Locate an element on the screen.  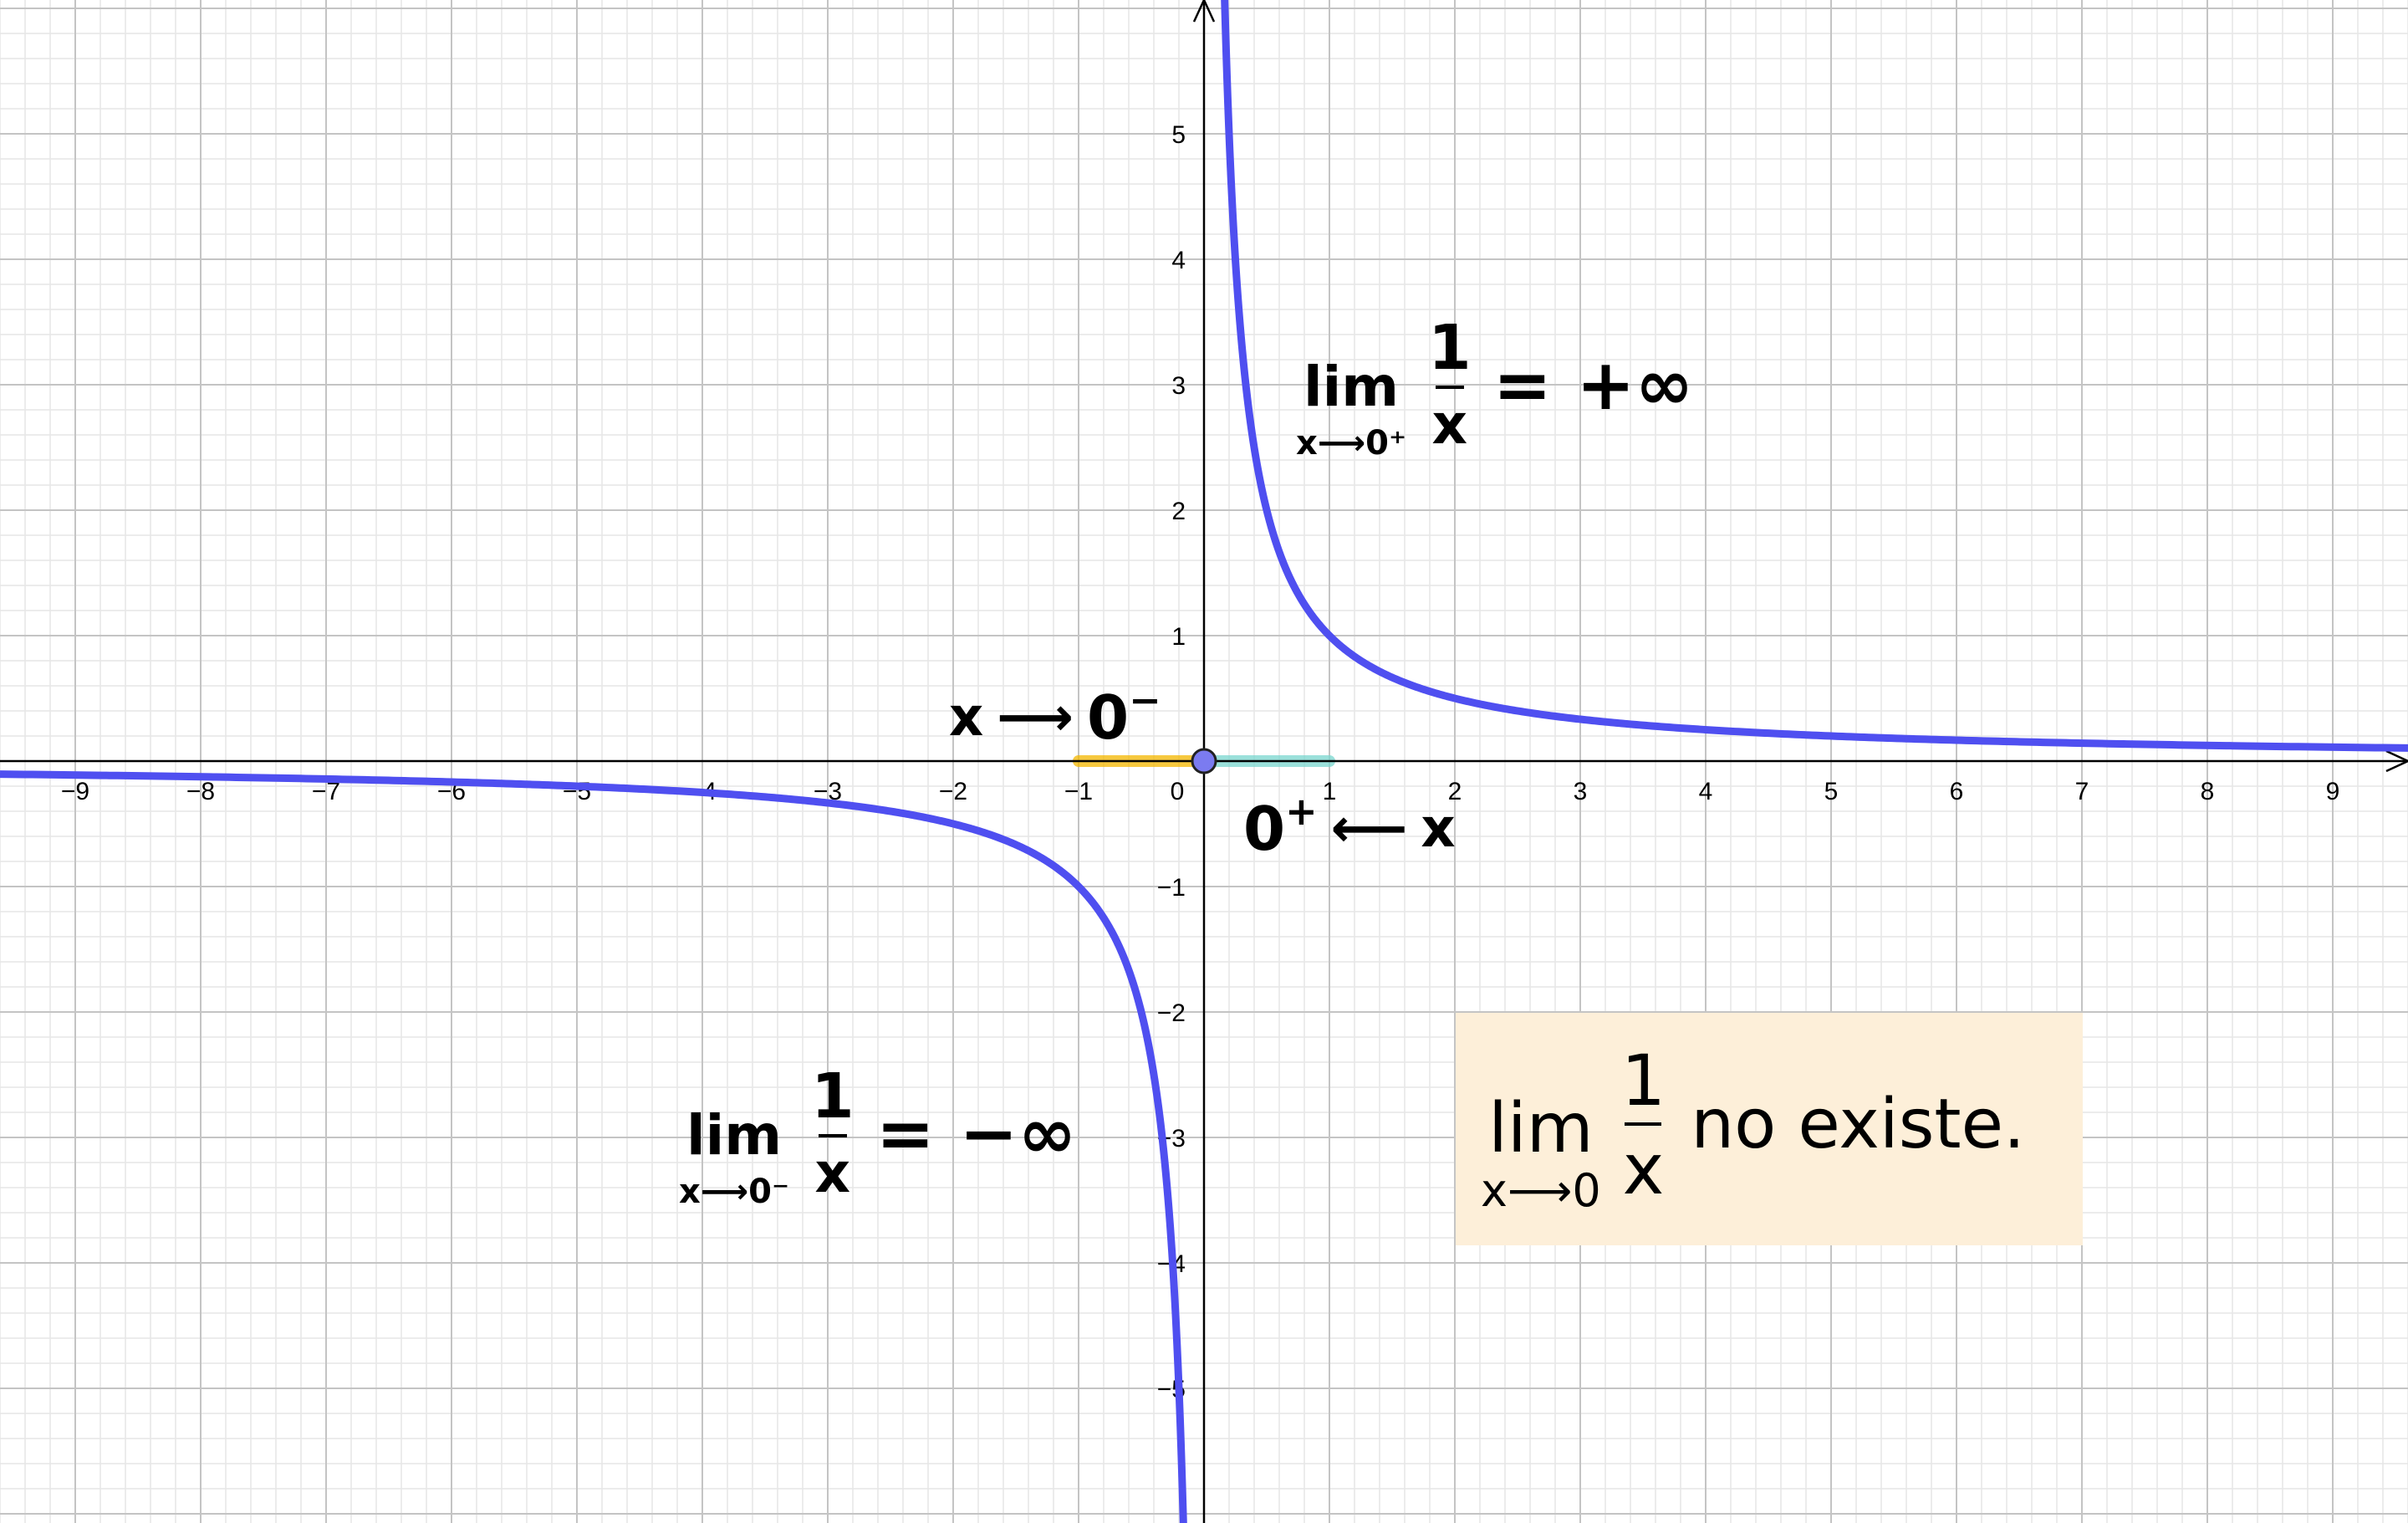
x-tick-label: 4 is located at coordinates (1706, 791).